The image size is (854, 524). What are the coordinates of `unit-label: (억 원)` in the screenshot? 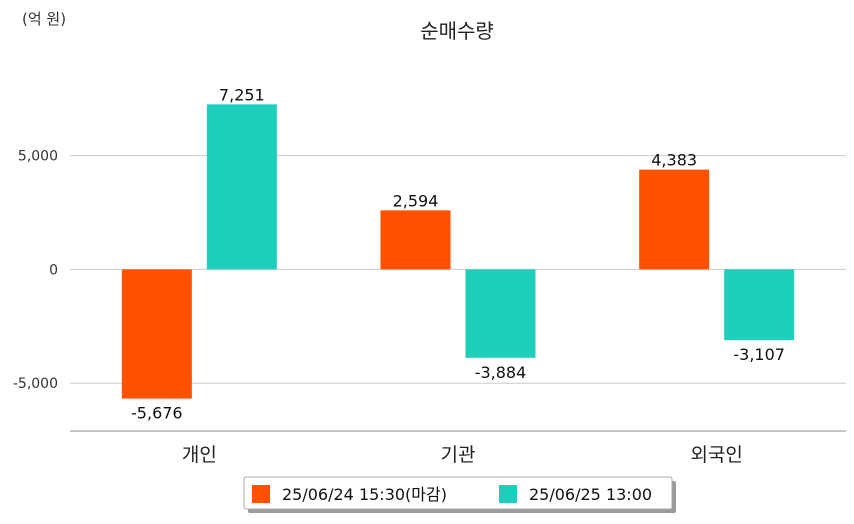 It's located at (44, 19).